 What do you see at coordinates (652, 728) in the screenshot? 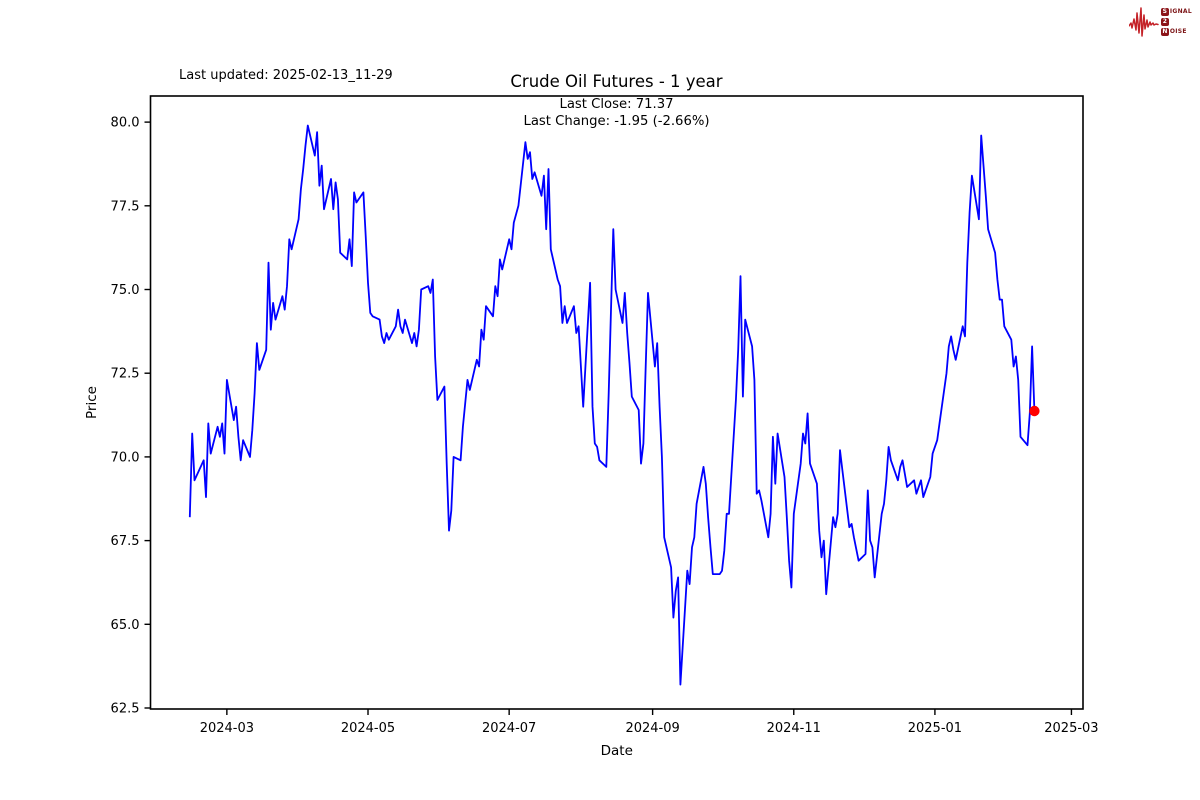
I see `x-tick-label: 2024-09` at bounding box center [652, 728].